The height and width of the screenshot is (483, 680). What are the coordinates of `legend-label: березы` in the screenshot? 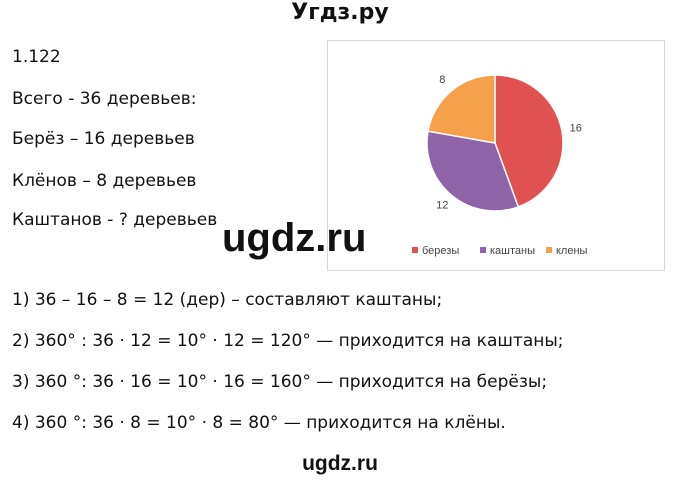 It's located at (440, 251).